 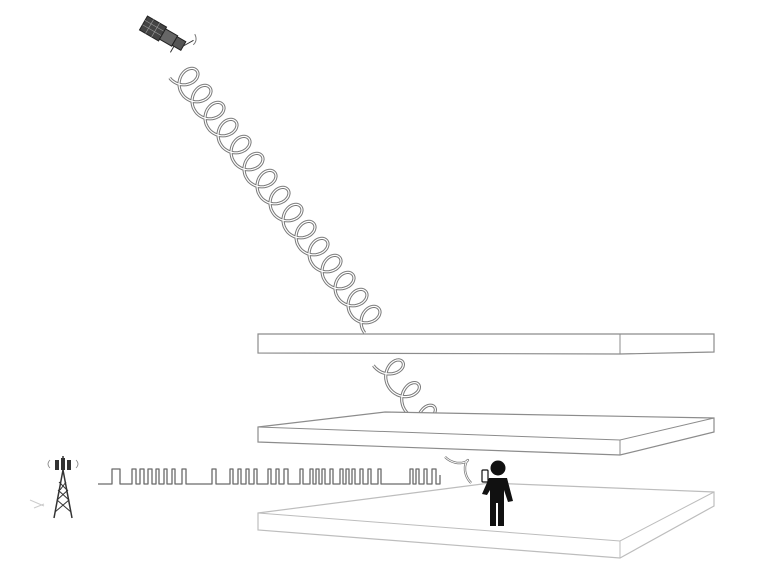 What do you see at coordinates (275, 200) in the screenshot?
I see `satellite-signal-wave` at bounding box center [275, 200].